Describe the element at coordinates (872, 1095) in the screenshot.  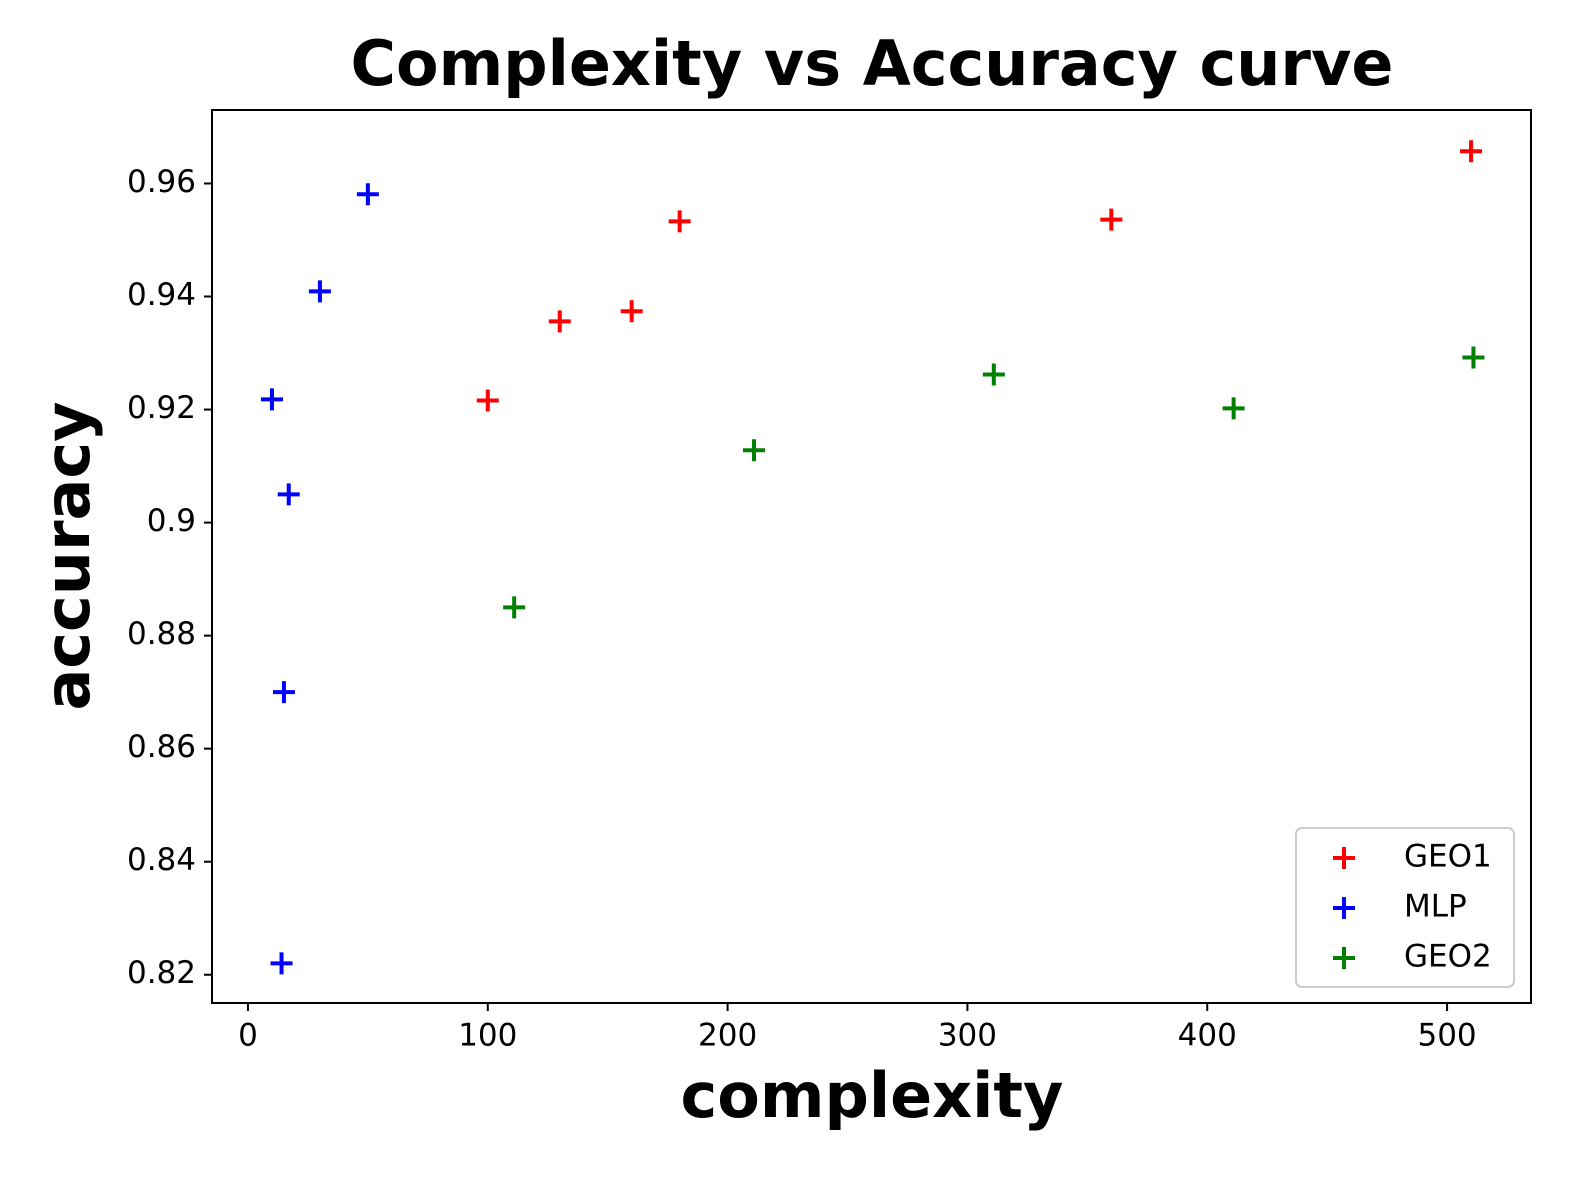
I see `x-axis-label: complexity` at that location.